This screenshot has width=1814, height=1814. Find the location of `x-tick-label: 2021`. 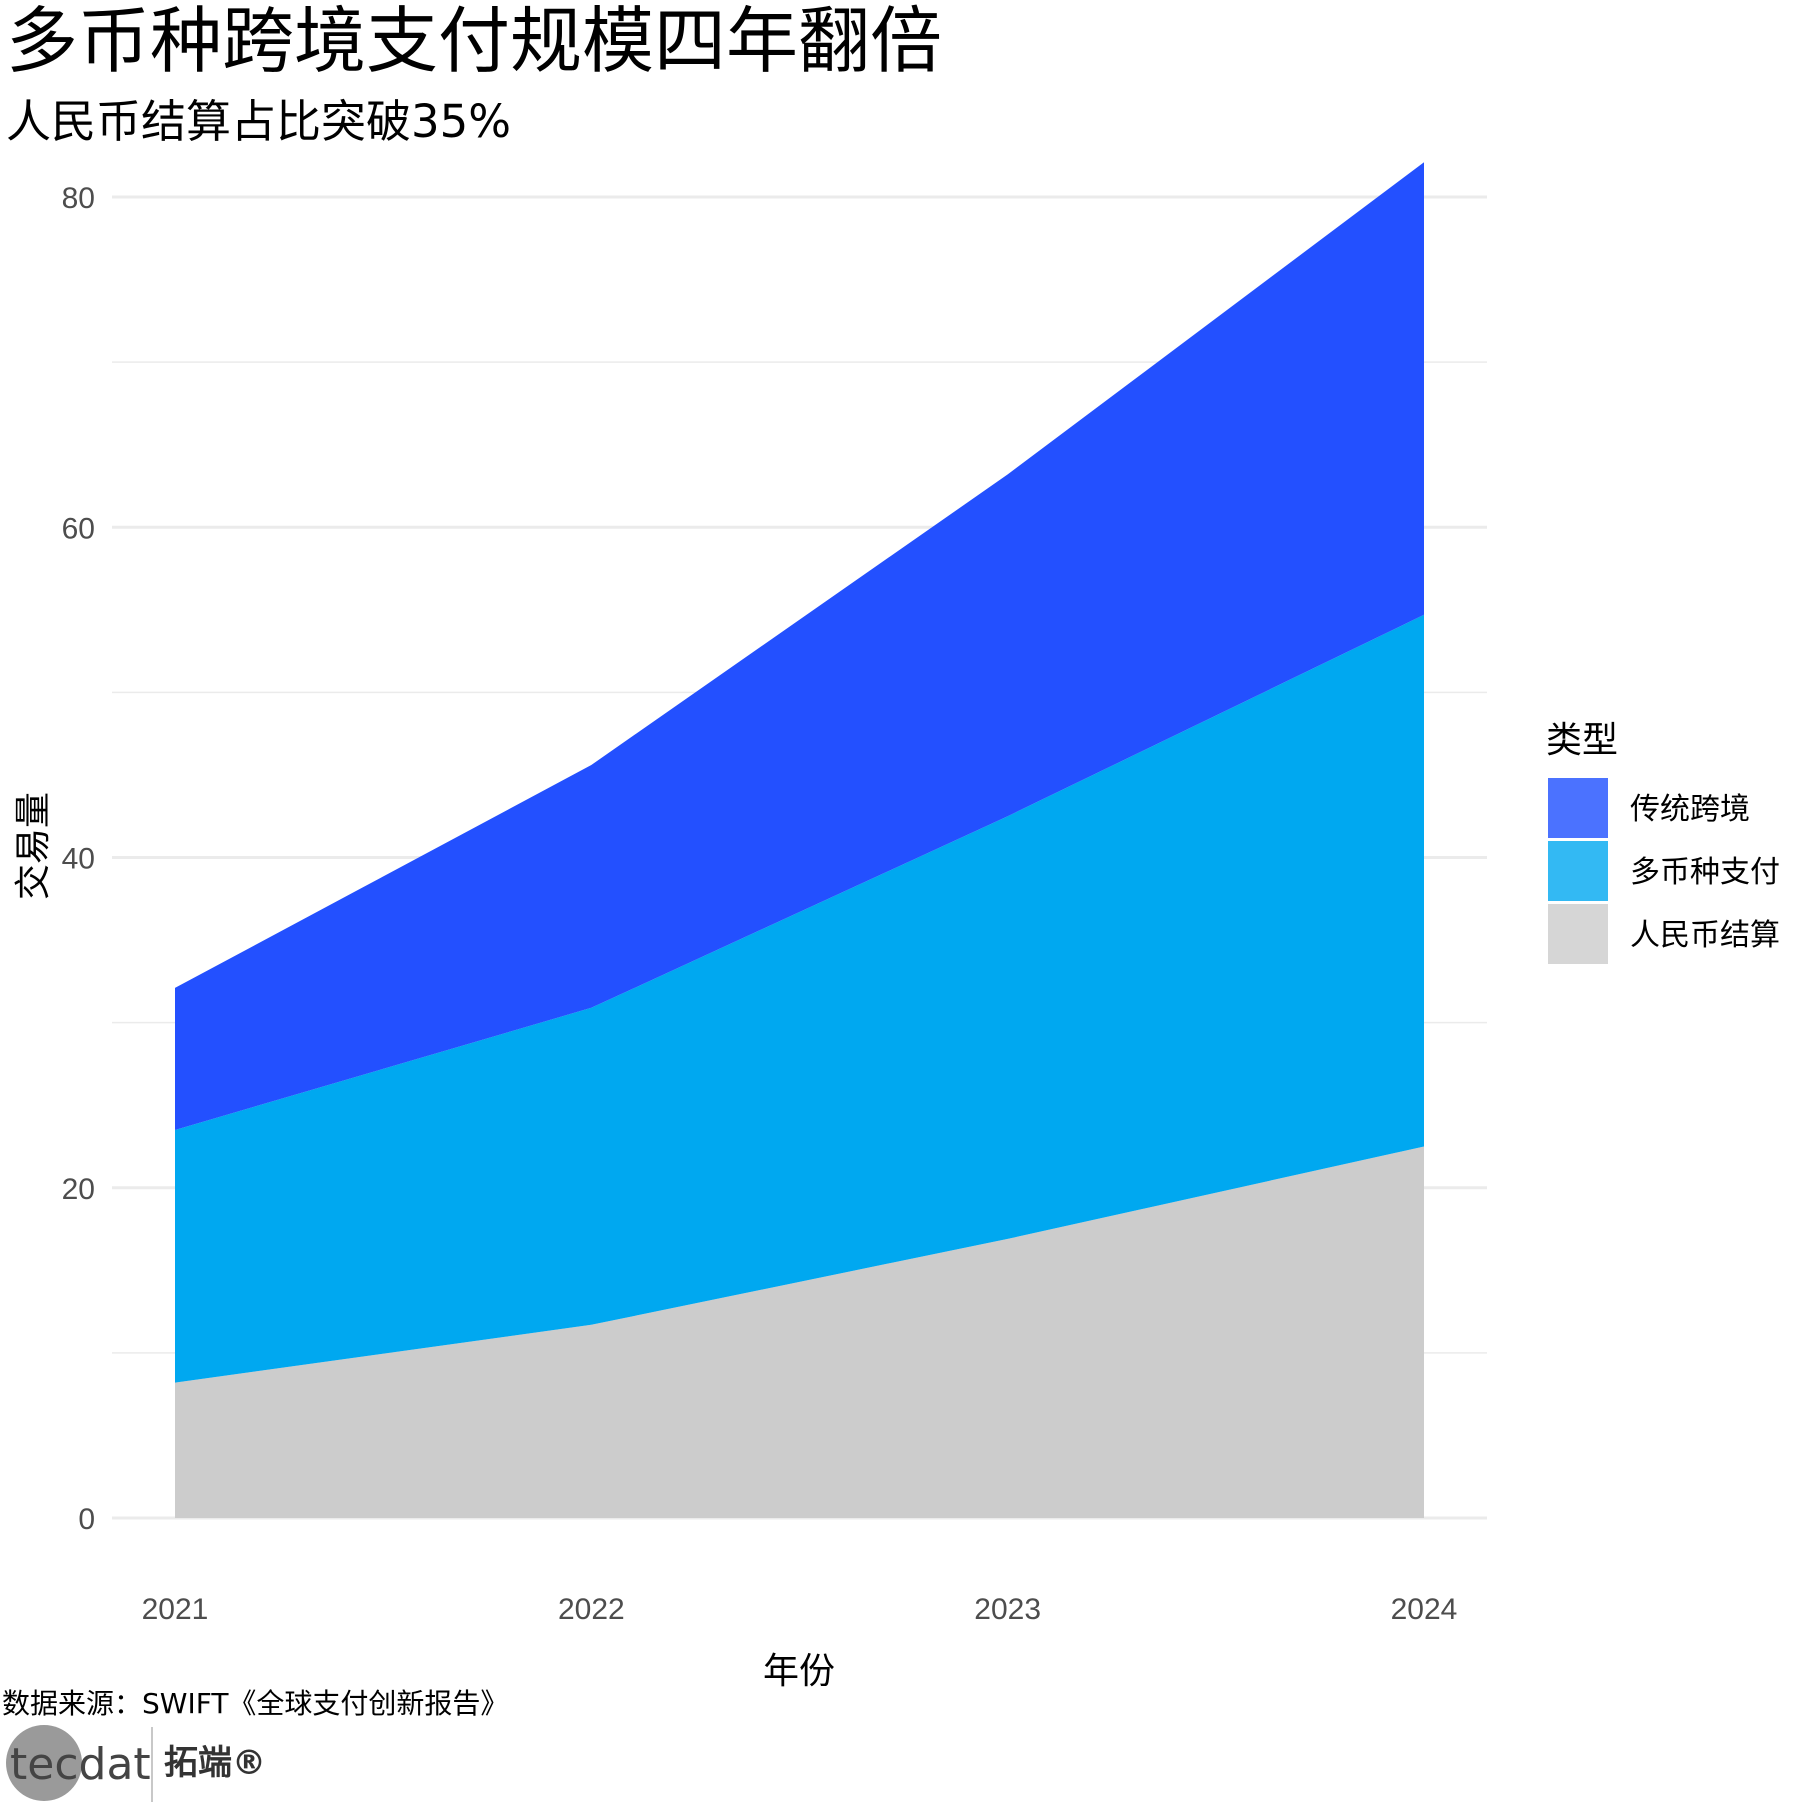

x-tick-label: 2021 is located at coordinates (175, 1609).